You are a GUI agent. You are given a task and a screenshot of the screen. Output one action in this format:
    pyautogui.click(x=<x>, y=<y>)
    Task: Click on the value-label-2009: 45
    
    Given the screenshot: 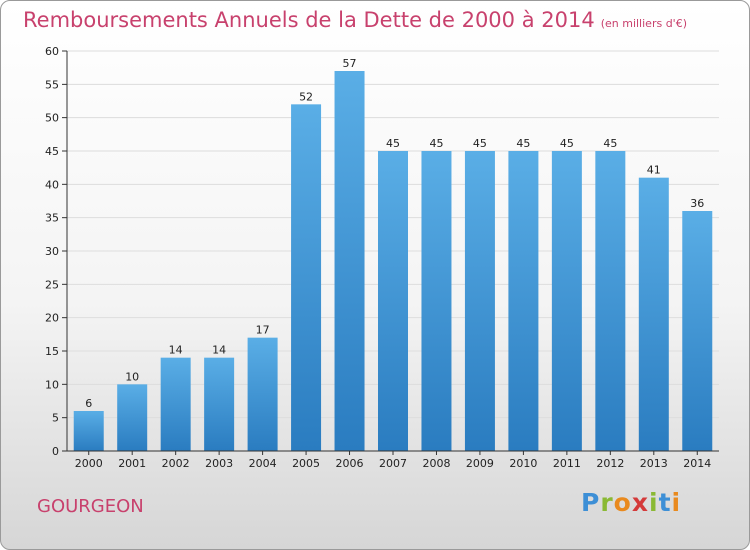 What is the action you would take?
    pyautogui.click(x=480, y=143)
    